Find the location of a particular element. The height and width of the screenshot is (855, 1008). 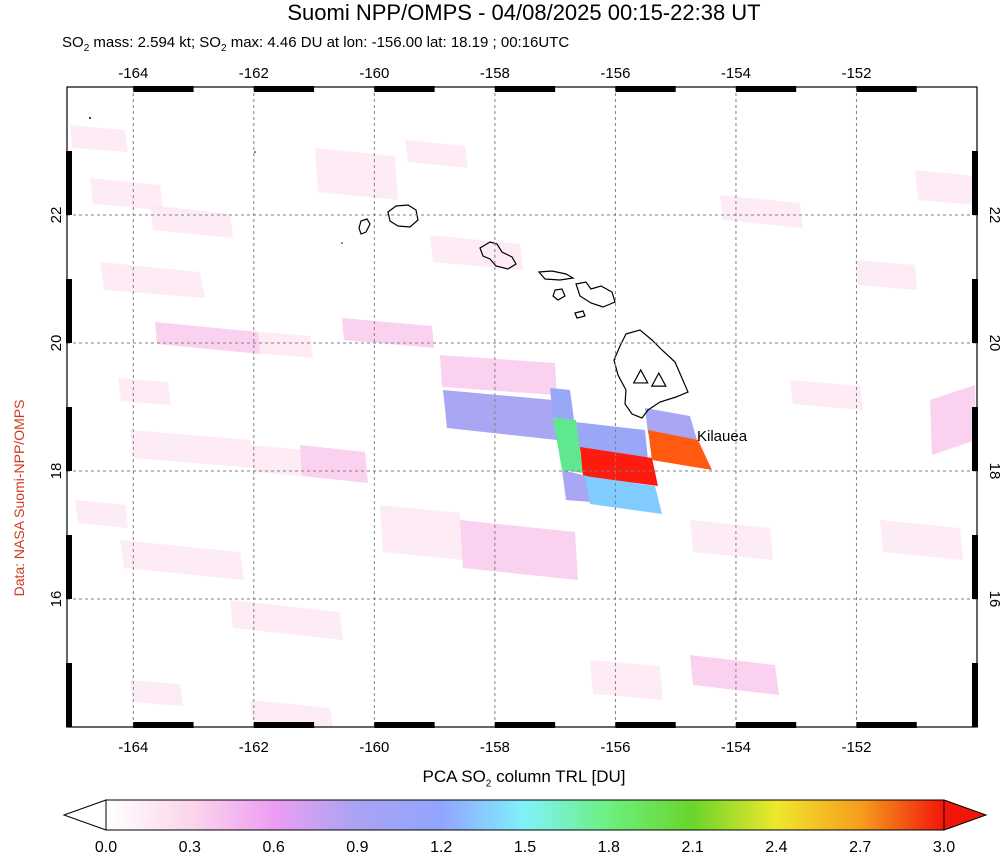

island-kahoolawe is located at coordinates (580, 314).